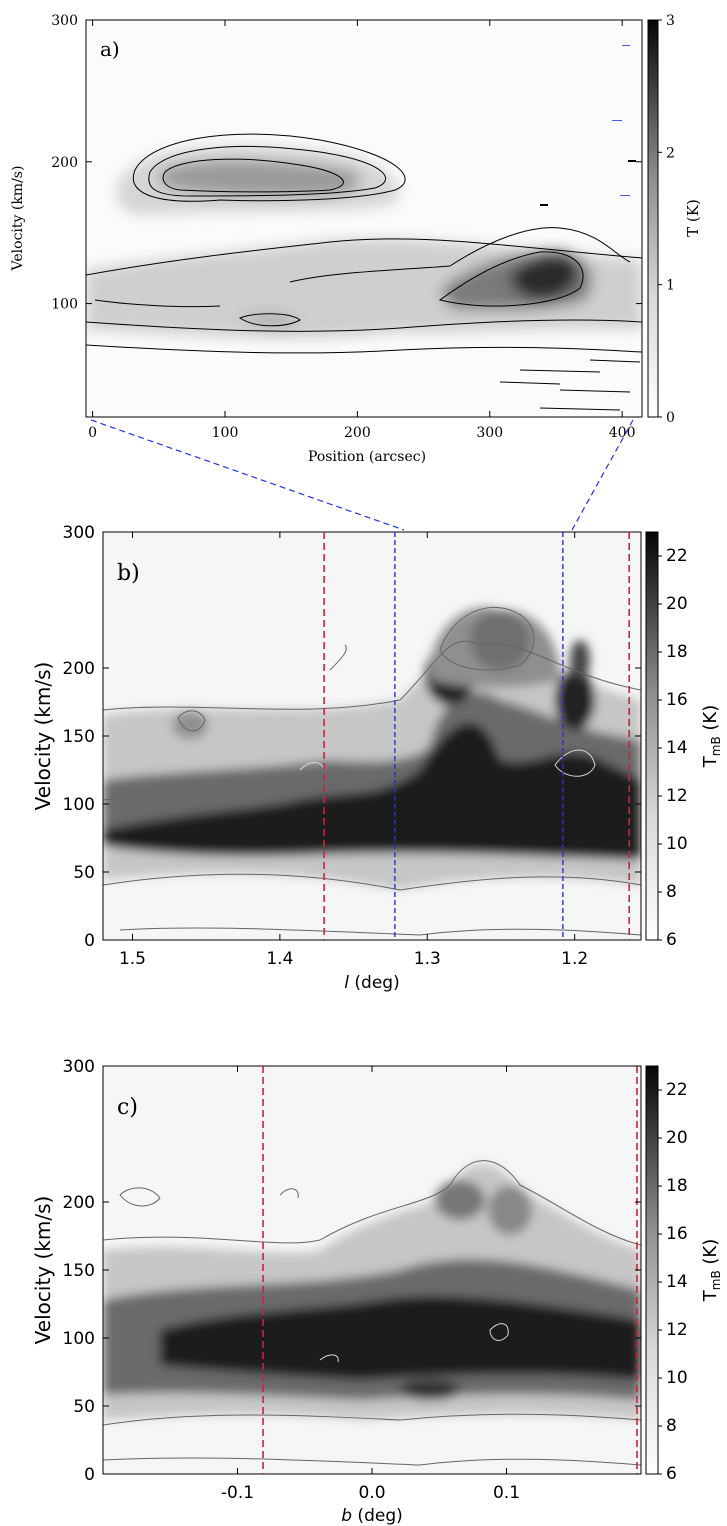  What do you see at coordinates (652, 1270) in the screenshot?
I see `panel-c-colorbar` at bounding box center [652, 1270].